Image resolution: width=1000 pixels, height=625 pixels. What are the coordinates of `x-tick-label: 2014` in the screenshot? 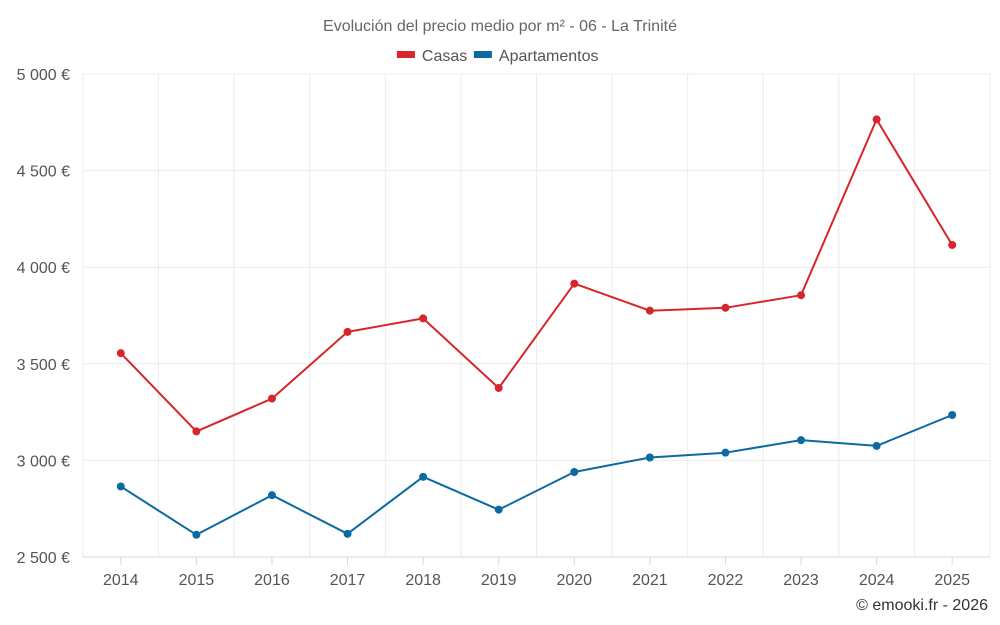 It's located at (121, 580).